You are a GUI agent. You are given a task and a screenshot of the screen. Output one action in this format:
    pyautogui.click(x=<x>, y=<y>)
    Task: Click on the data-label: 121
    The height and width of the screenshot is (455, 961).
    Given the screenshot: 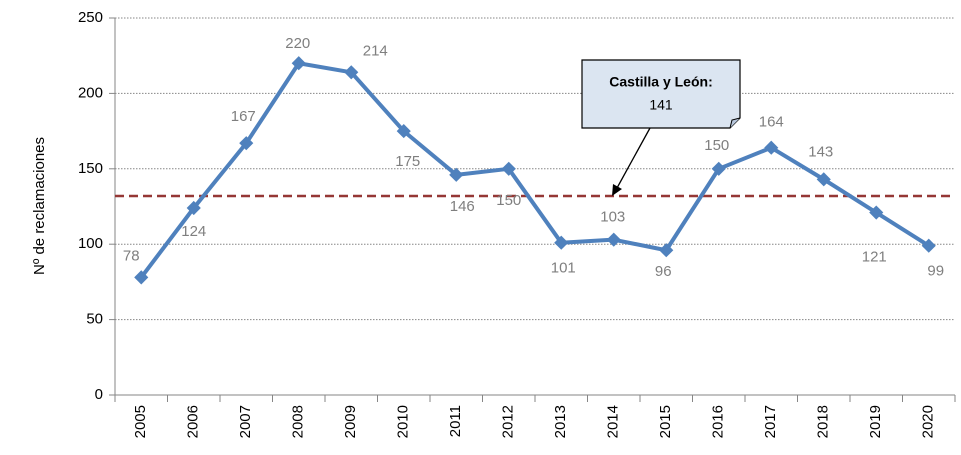 What is the action you would take?
    pyautogui.click(x=874, y=257)
    